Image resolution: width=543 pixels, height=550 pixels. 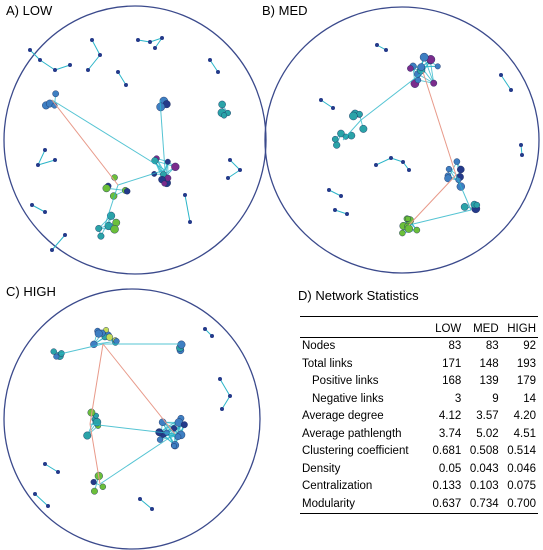 I want to click on table-row: Positive links 168 139 179, so click(x=419, y=382).